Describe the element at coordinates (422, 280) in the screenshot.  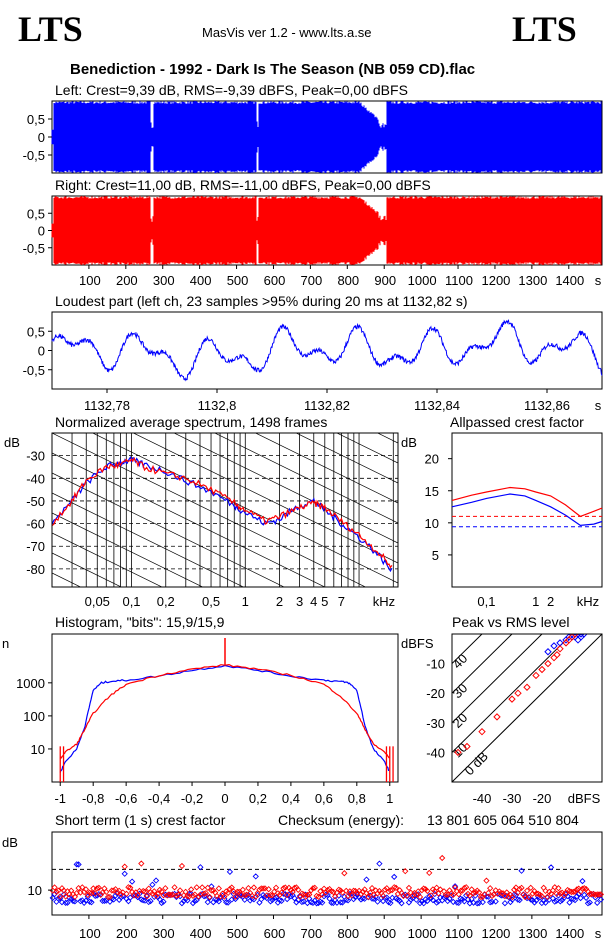
I see `right-waveform-xtick-label: 1000` at that location.